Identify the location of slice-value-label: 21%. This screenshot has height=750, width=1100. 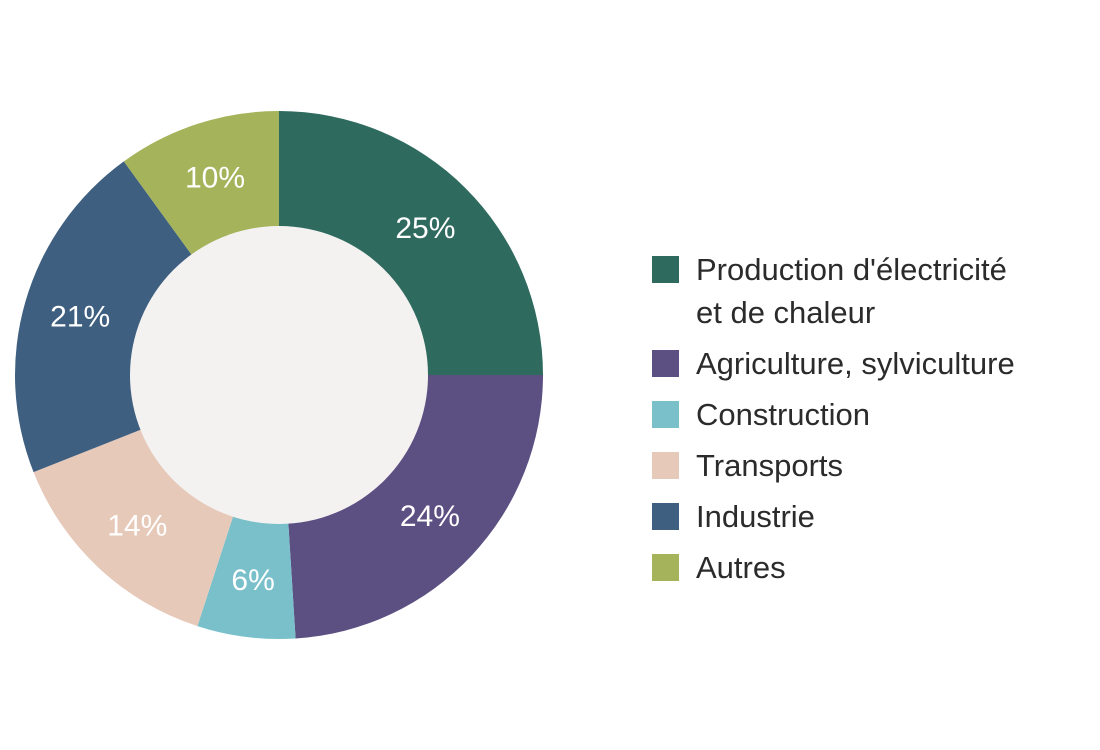
(80, 317).